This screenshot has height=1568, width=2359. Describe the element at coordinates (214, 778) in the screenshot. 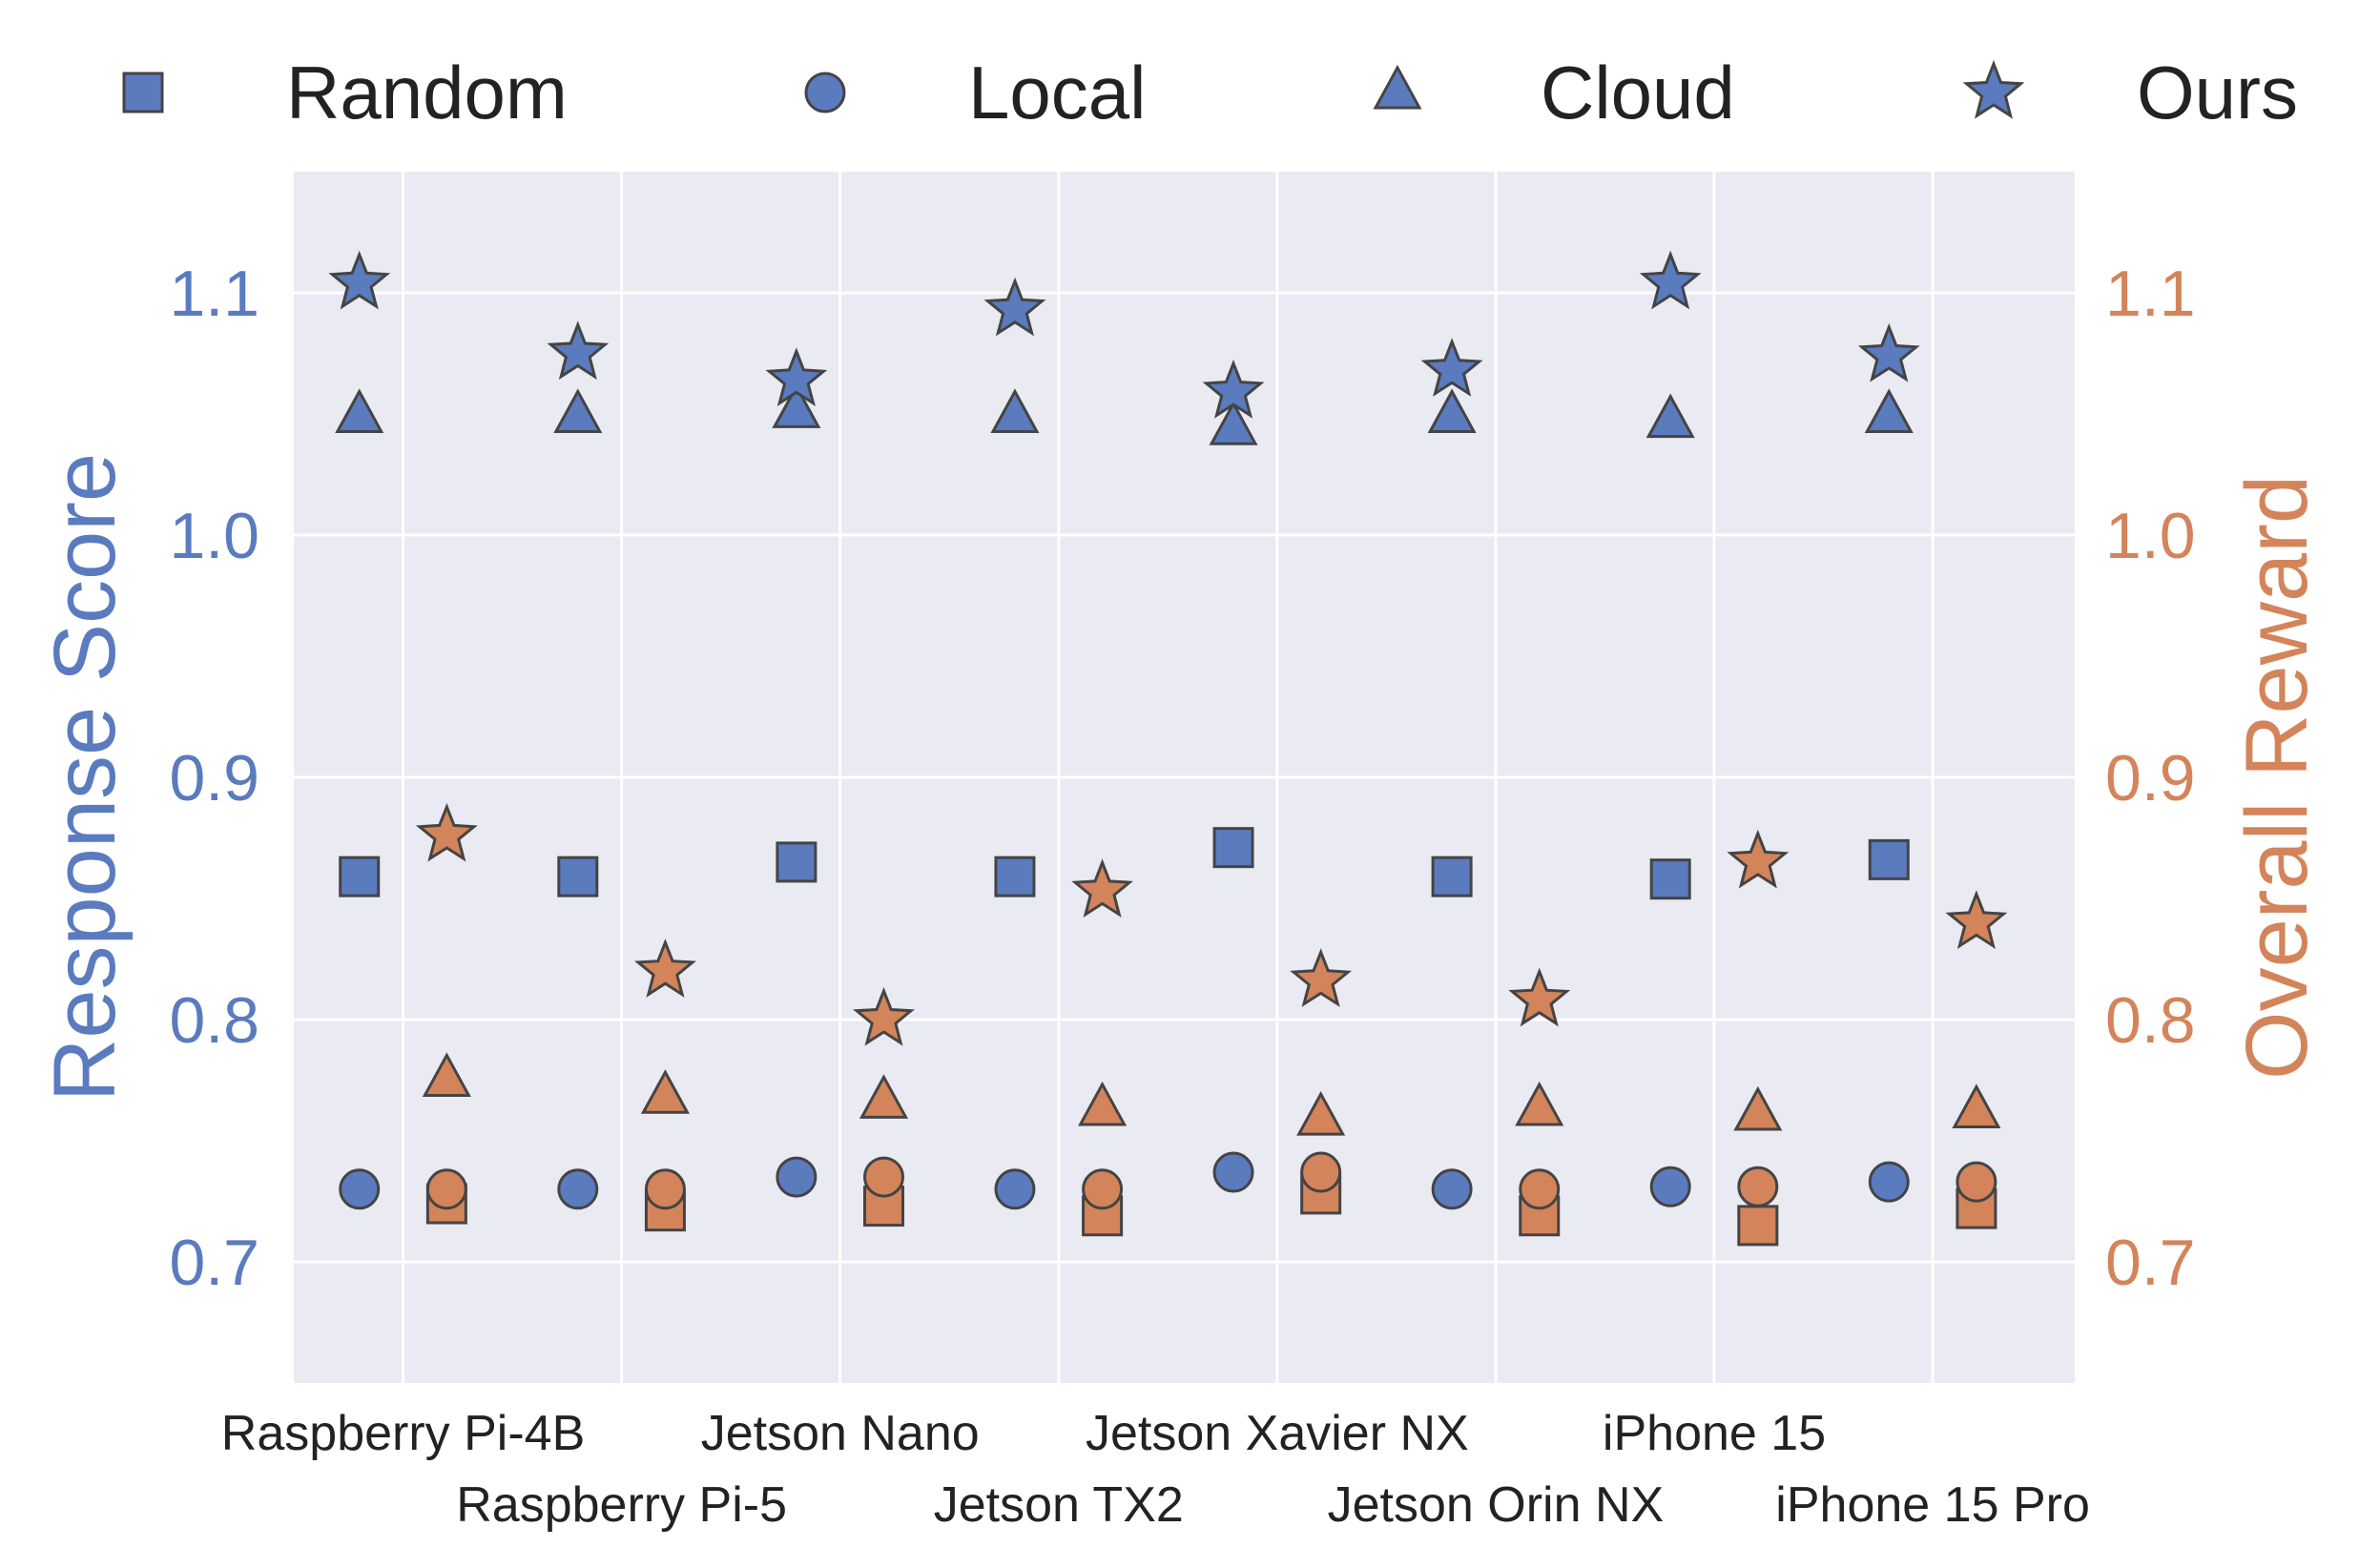

I see `left-y-tick-label: 0.9` at that location.